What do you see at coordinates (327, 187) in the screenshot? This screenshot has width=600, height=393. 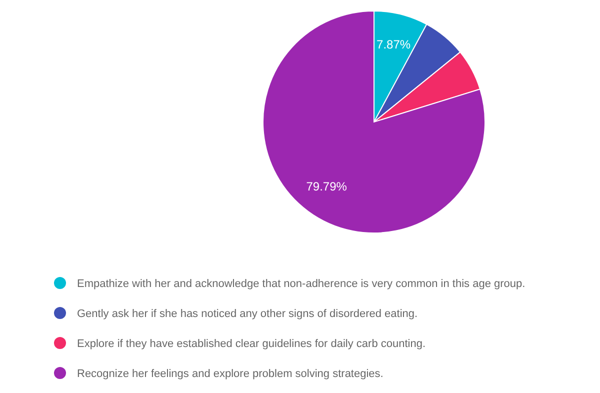 I see `data-label: 79.79%` at bounding box center [327, 187].